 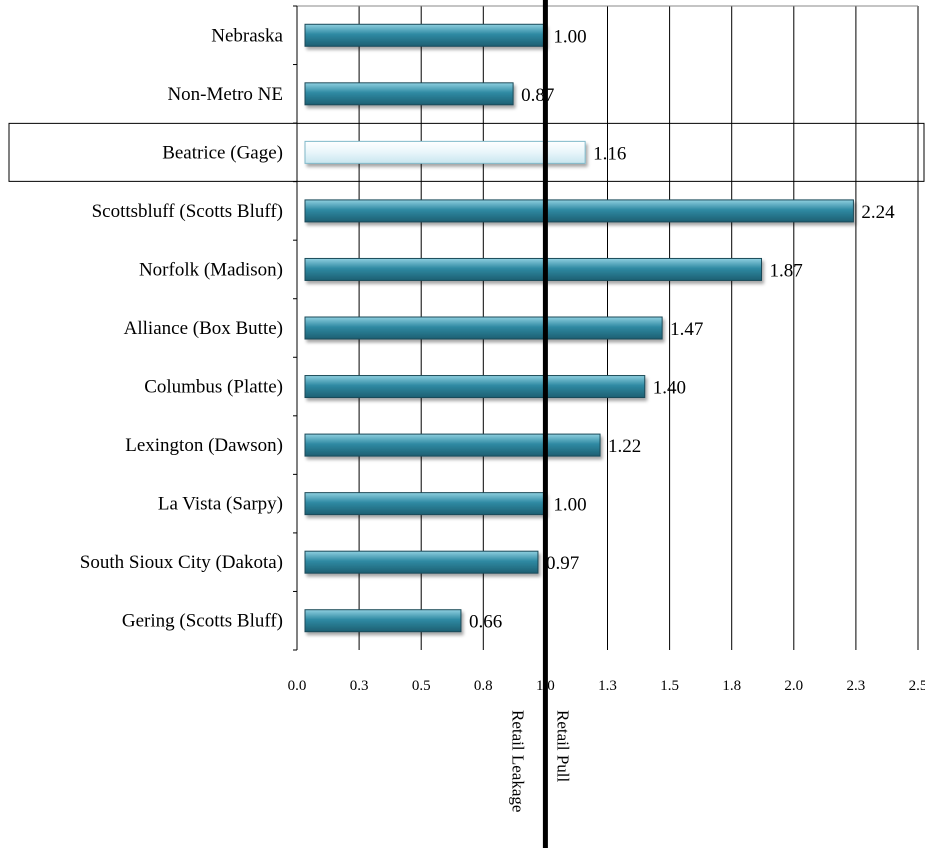 What do you see at coordinates (213, 387) in the screenshot?
I see `category-label: Columbus (Platte)` at bounding box center [213, 387].